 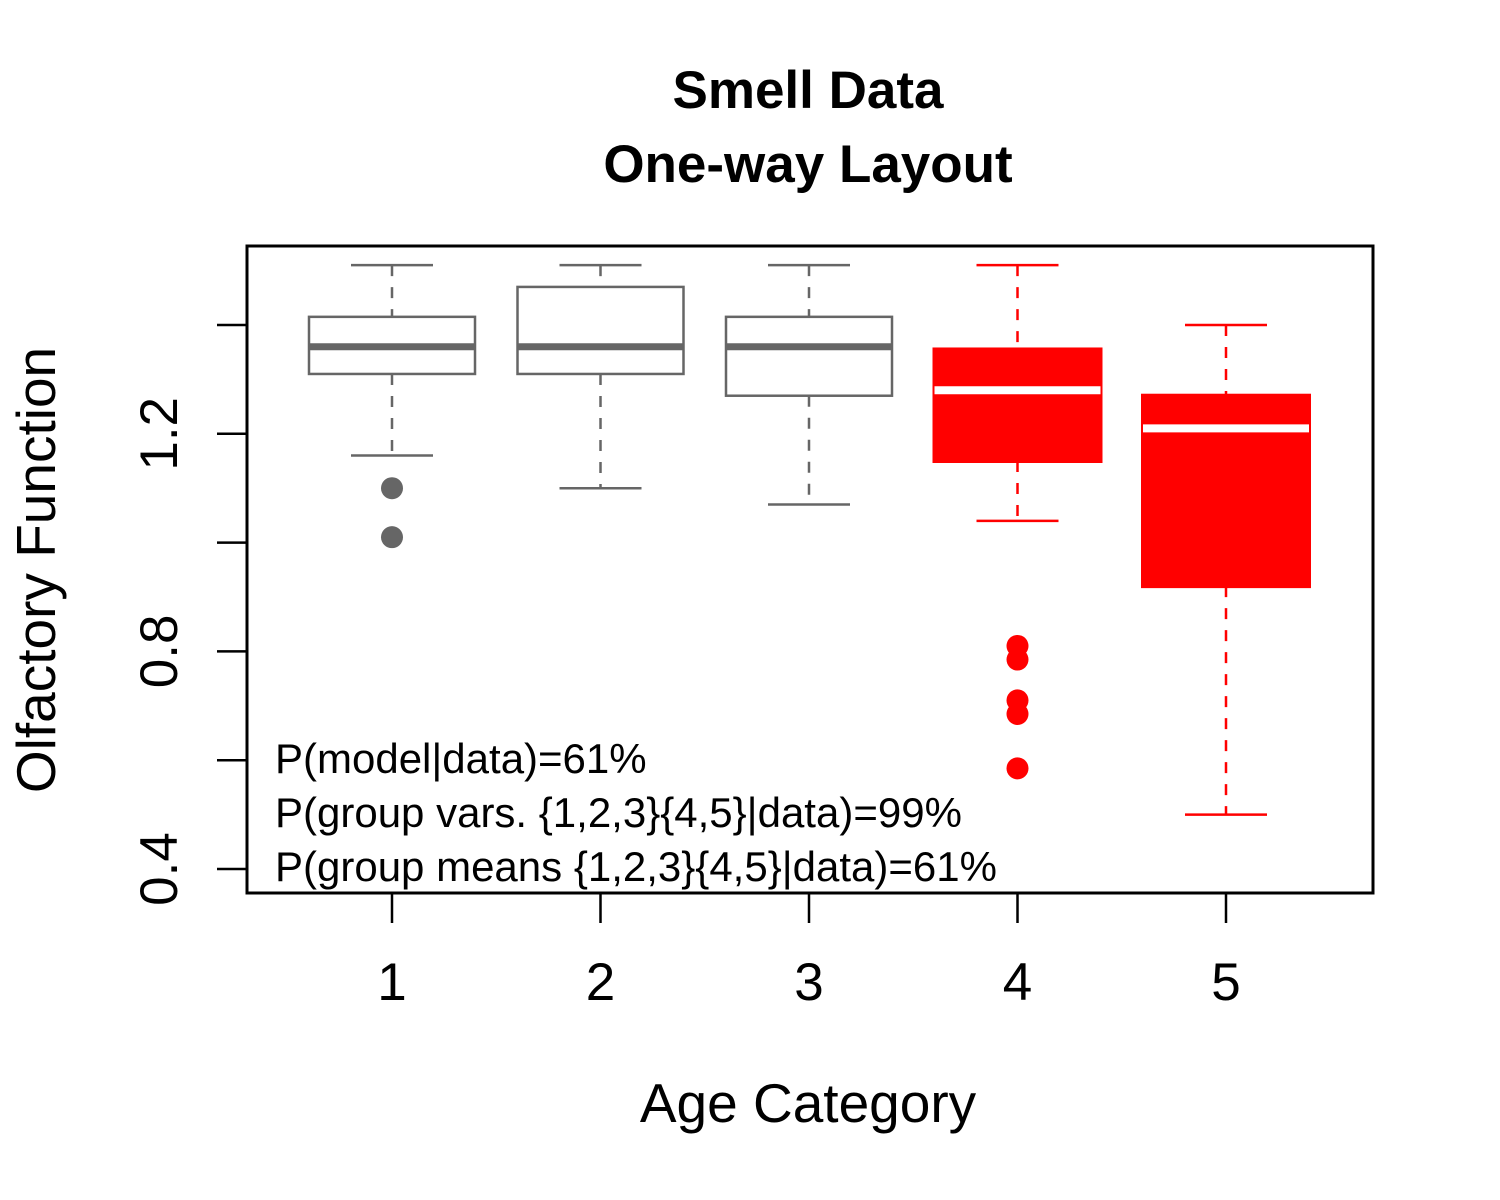 I want to click on y-tick-label: 1.2, so click(x=159, y=434).